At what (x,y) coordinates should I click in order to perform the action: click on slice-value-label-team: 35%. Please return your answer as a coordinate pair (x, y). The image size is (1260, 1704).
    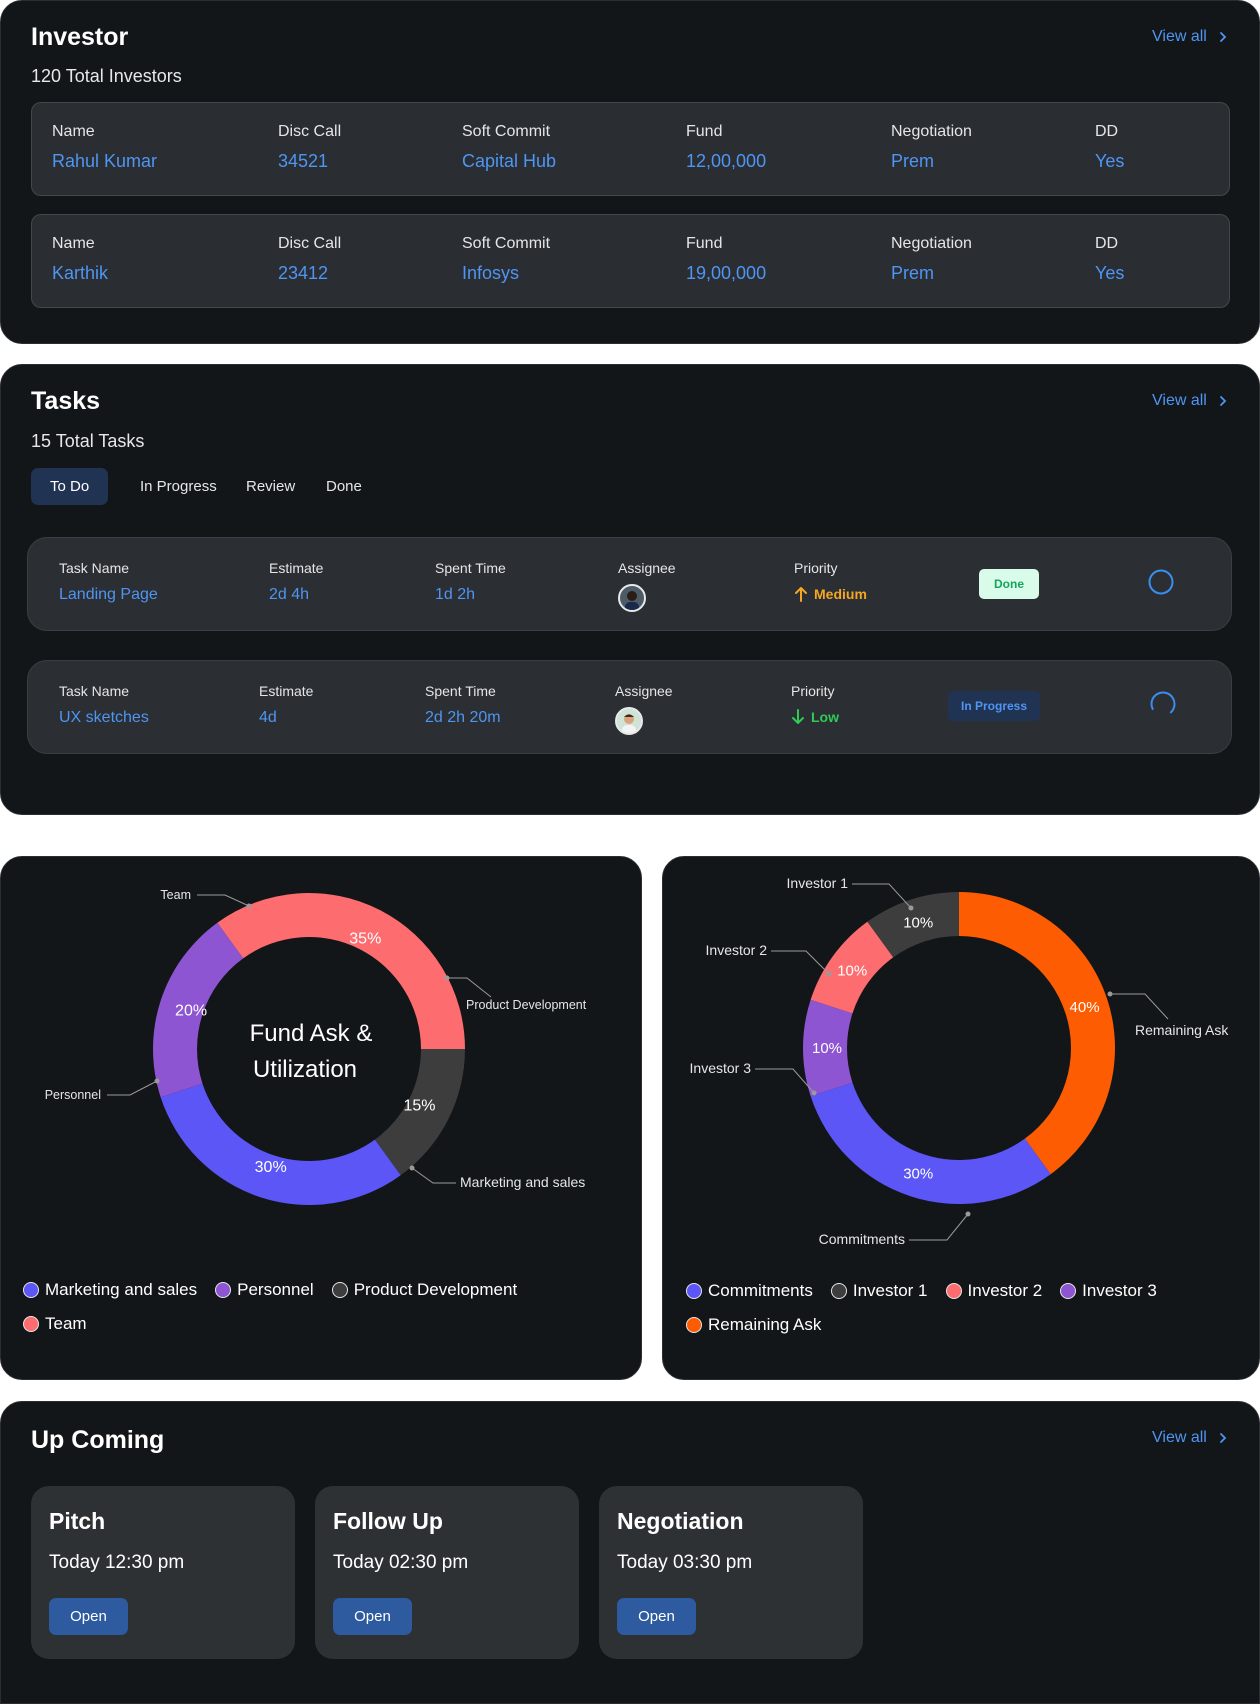
    Looking at the image, I should click on (365, 939).